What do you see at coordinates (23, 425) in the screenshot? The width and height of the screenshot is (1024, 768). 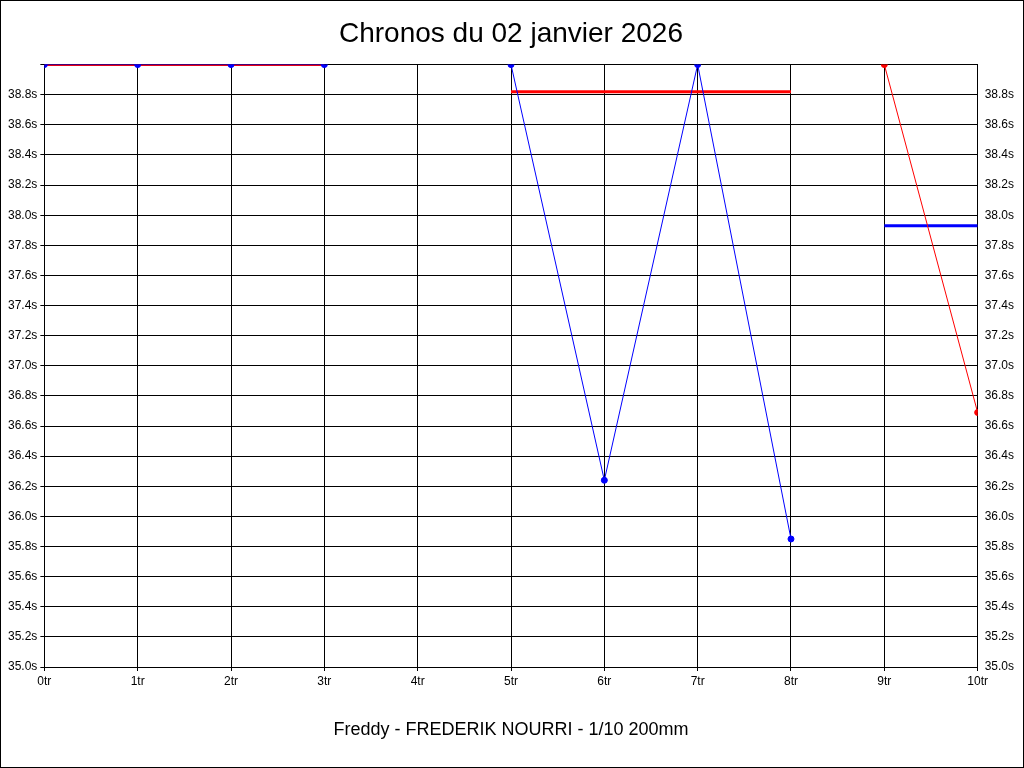 I see `y-tick-label: 36.6s` at bounding box center [23, 425].